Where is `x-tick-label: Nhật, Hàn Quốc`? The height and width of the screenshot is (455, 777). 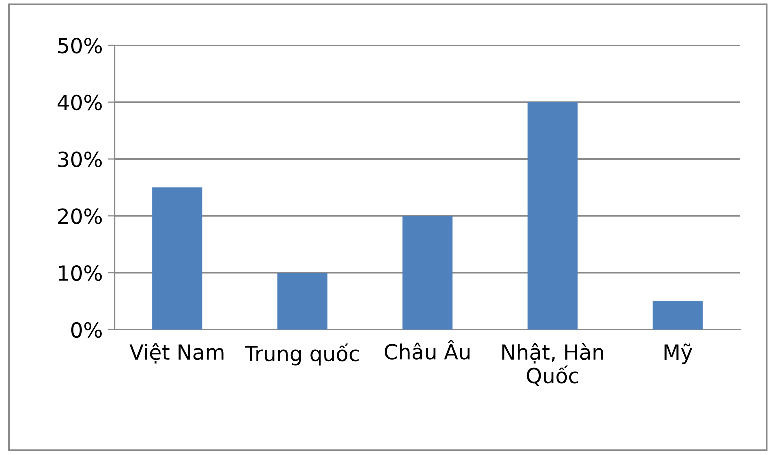 x-tick-label: Nhật, Hàn Quốc is located at coordinates (553, 364).